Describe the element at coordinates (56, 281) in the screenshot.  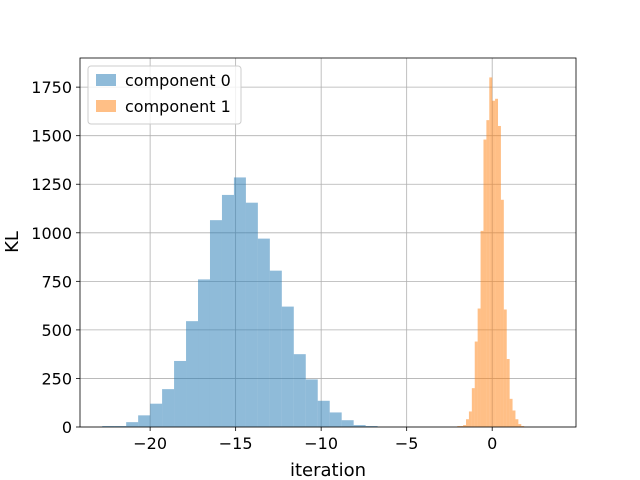
I see `y-tick-label: 750` at that location.